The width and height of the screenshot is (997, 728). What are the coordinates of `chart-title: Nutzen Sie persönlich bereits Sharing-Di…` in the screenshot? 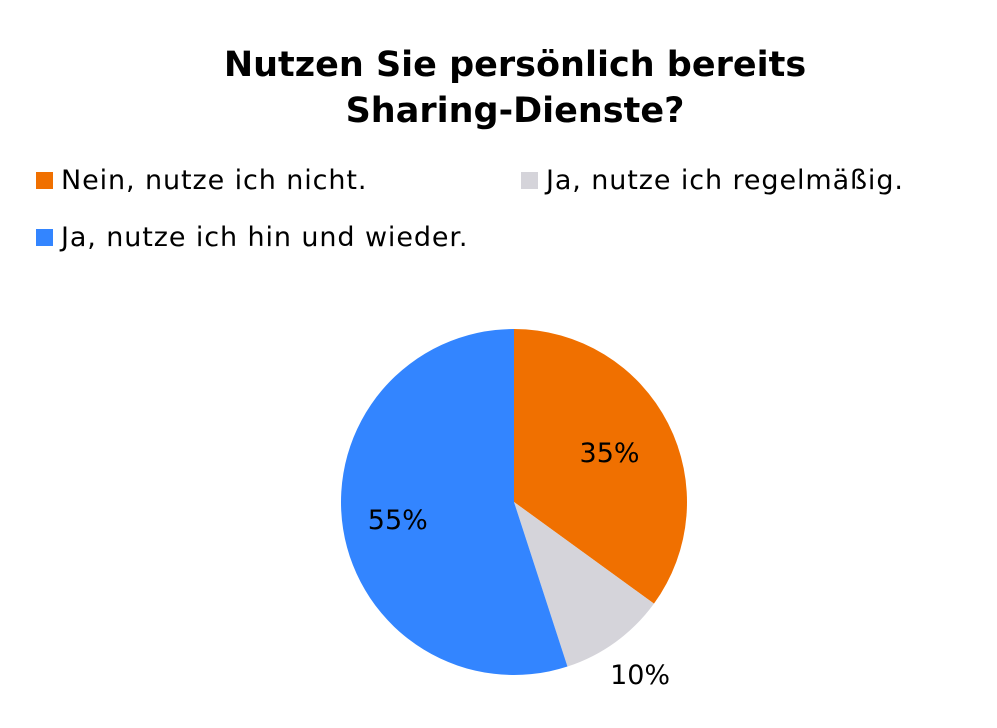 It's located at (498, 88).